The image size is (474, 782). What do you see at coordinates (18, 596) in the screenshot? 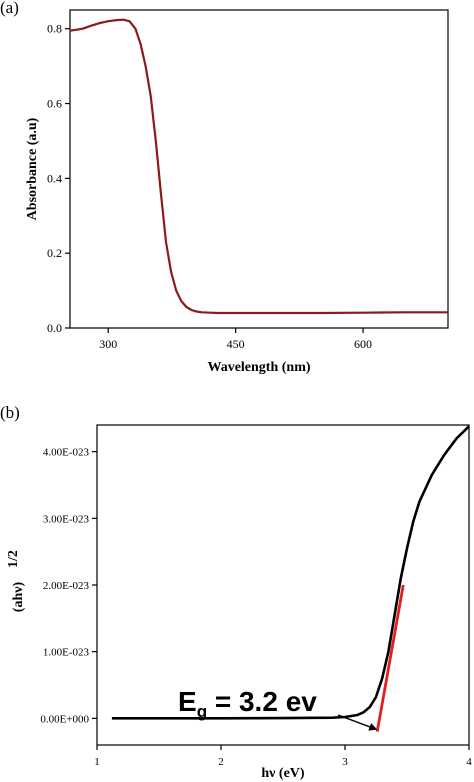
I see `y-axis-label-b-main: (ahν)` at bounding box center [18, 596].